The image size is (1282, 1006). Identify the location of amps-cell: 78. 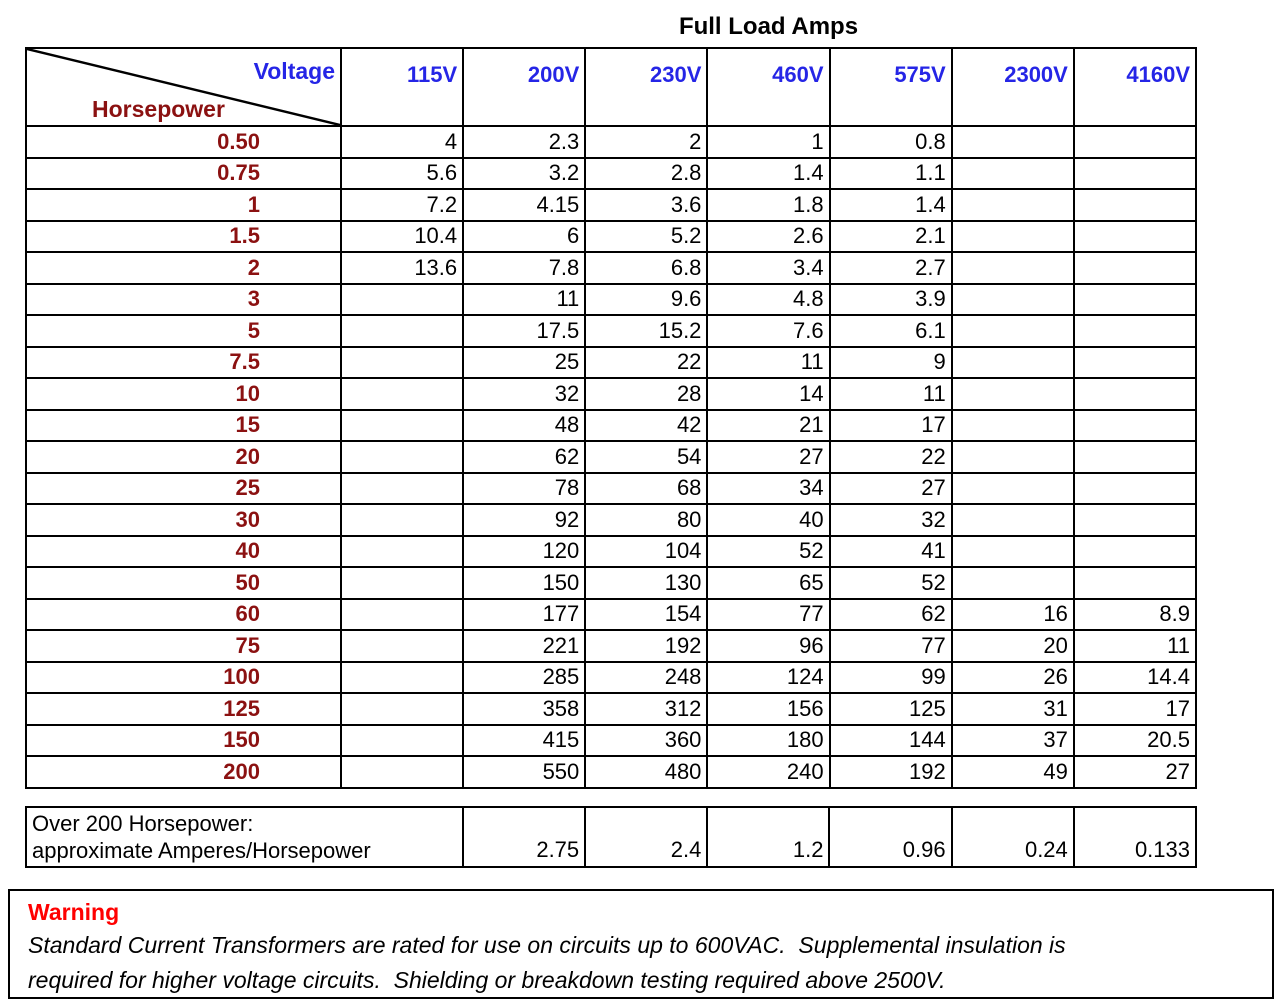
(524, 488).